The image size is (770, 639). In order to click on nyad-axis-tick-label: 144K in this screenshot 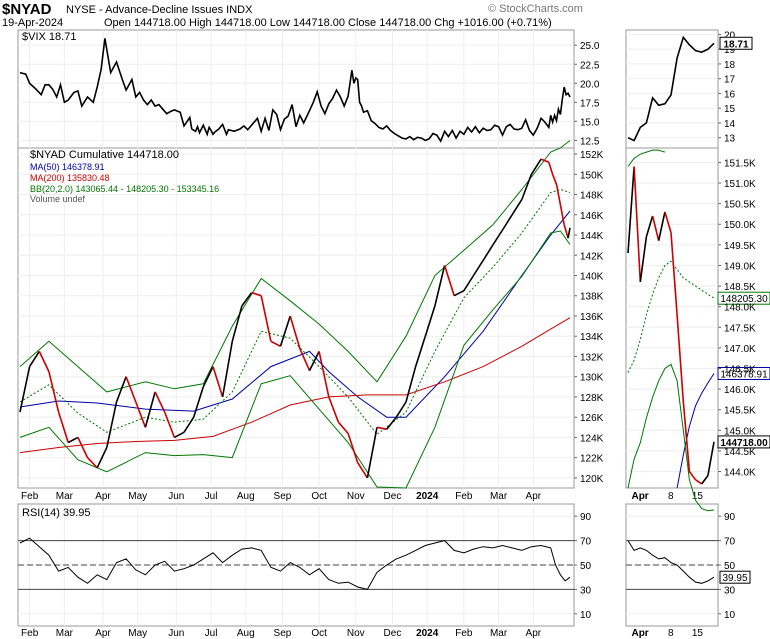, I will do `click(592, 236)`.